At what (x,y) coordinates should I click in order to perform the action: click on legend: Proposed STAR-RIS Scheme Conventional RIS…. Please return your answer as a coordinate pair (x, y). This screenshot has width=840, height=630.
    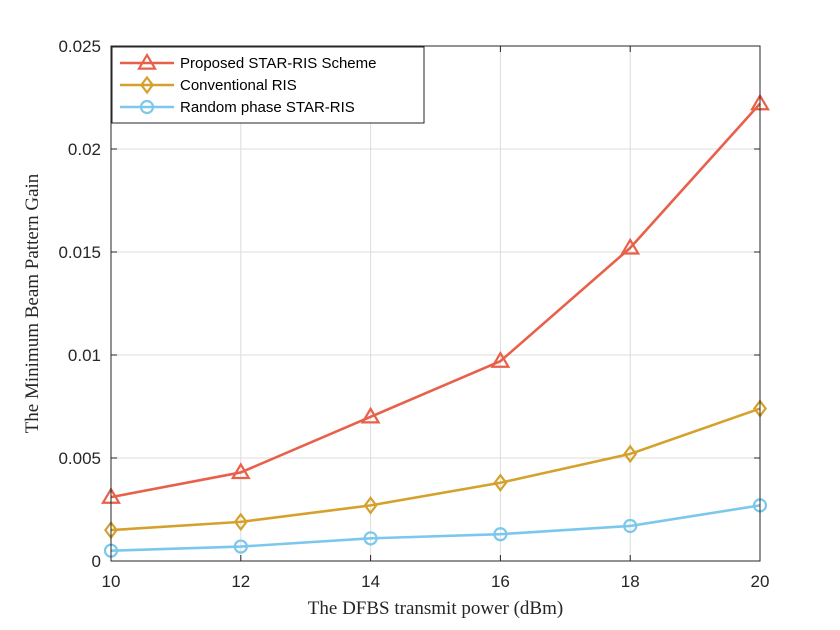
    Looking at the image, I should click on (268, 85).